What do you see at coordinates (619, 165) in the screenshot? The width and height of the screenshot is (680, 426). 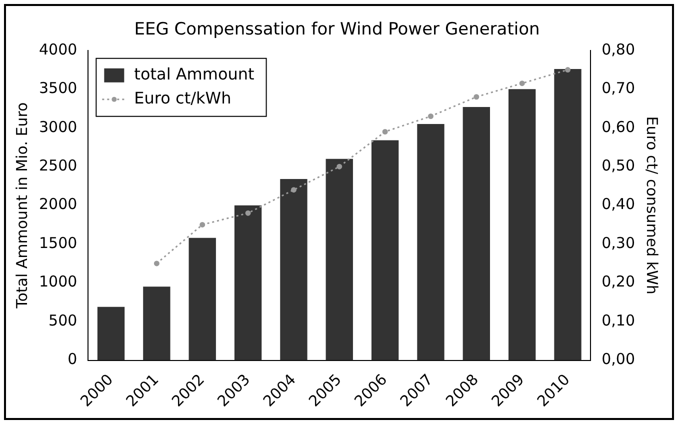 I see `y2-tick-label: 0,50` at bounding box center [619, 165].